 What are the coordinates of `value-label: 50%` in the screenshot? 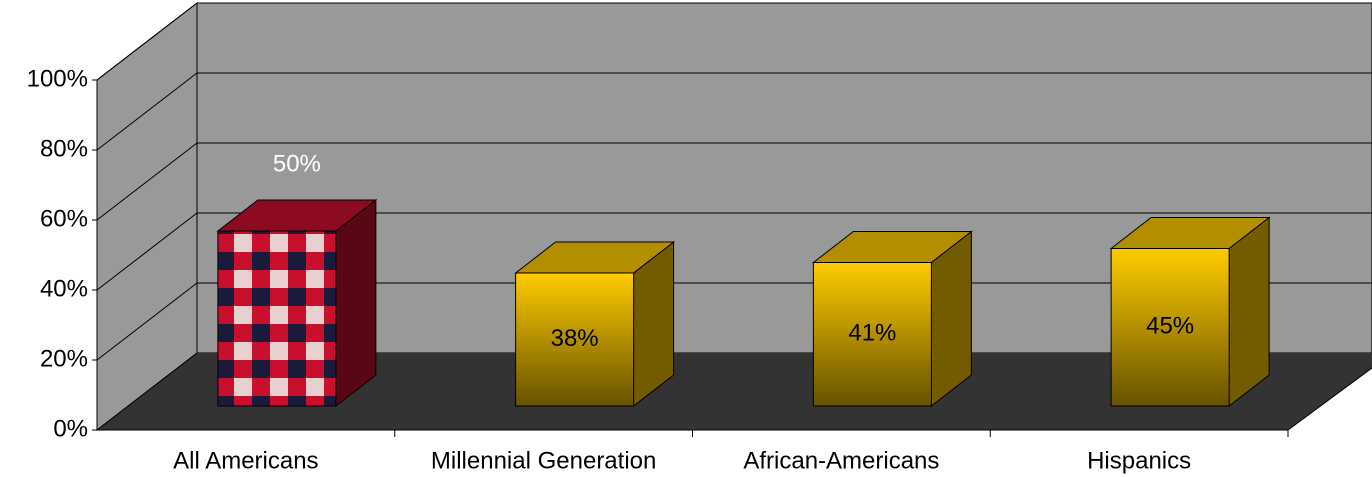 It's located at (297, 163).